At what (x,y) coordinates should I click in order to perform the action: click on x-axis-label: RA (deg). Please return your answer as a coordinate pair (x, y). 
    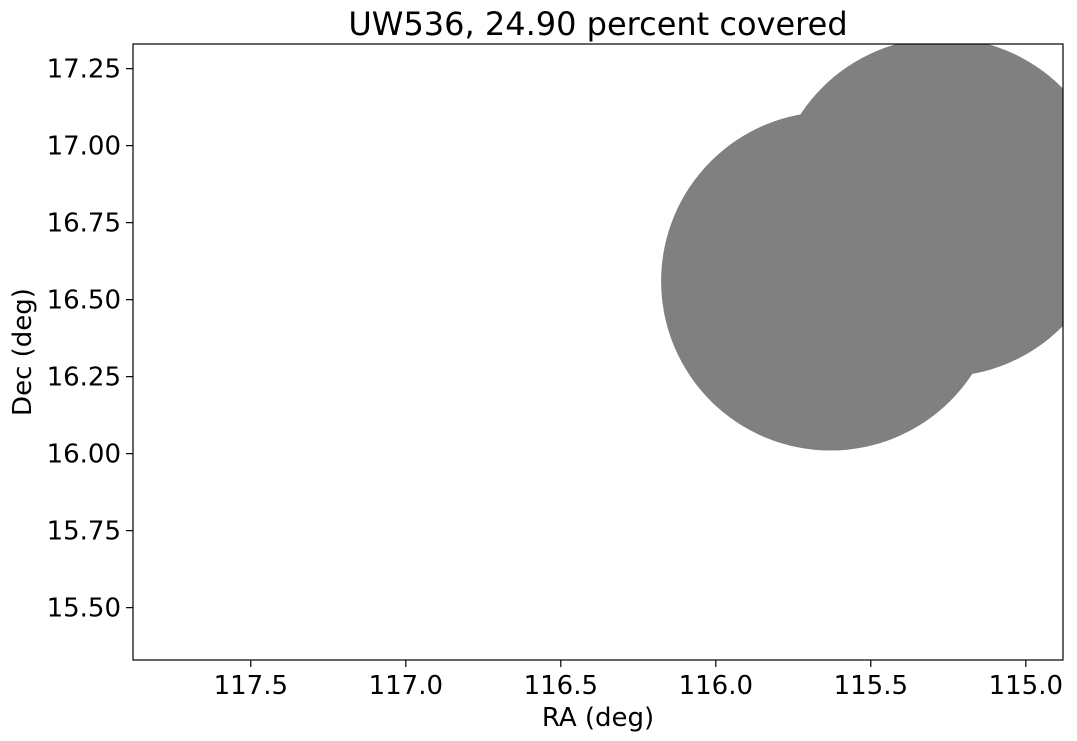
    Looking at the image, I should click on (598, 718).